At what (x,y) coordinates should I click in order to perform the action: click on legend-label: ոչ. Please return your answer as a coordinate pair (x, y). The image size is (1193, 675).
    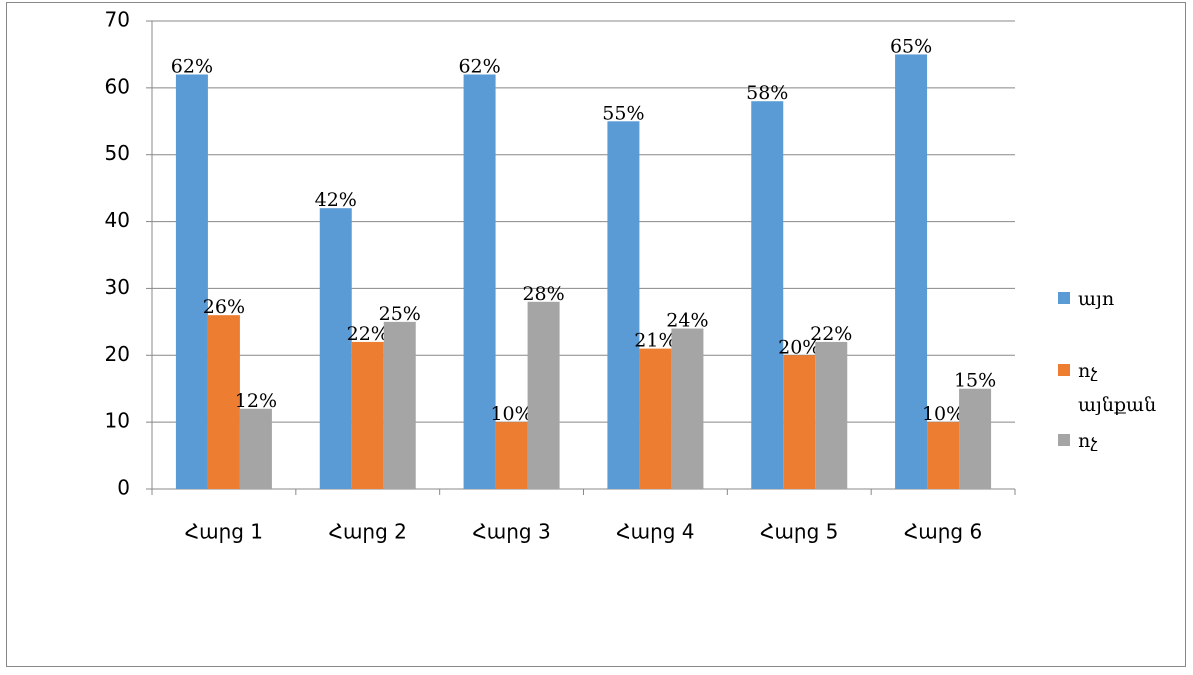
    Looking at the image, I should click on (1088, 441).